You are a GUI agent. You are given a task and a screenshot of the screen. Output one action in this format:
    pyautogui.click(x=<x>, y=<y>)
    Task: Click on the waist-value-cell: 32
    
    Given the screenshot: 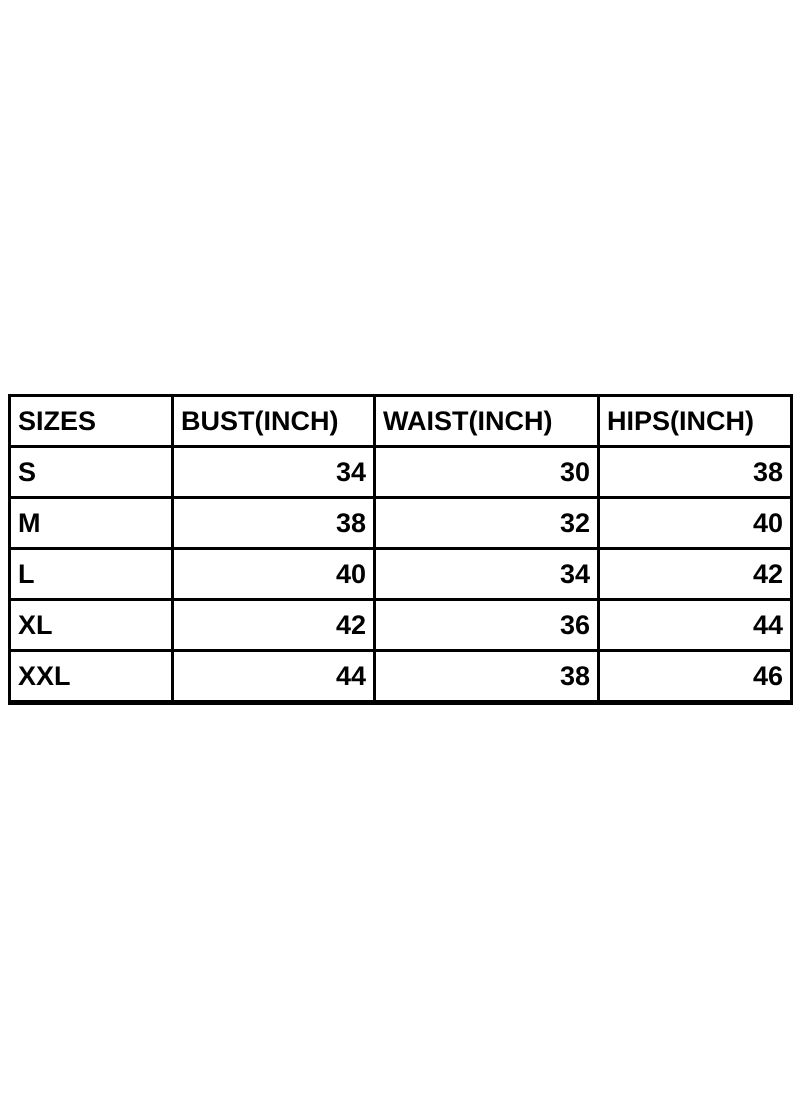 What is the action you would take?
    pyautogui.click(x=486, y=523)
    